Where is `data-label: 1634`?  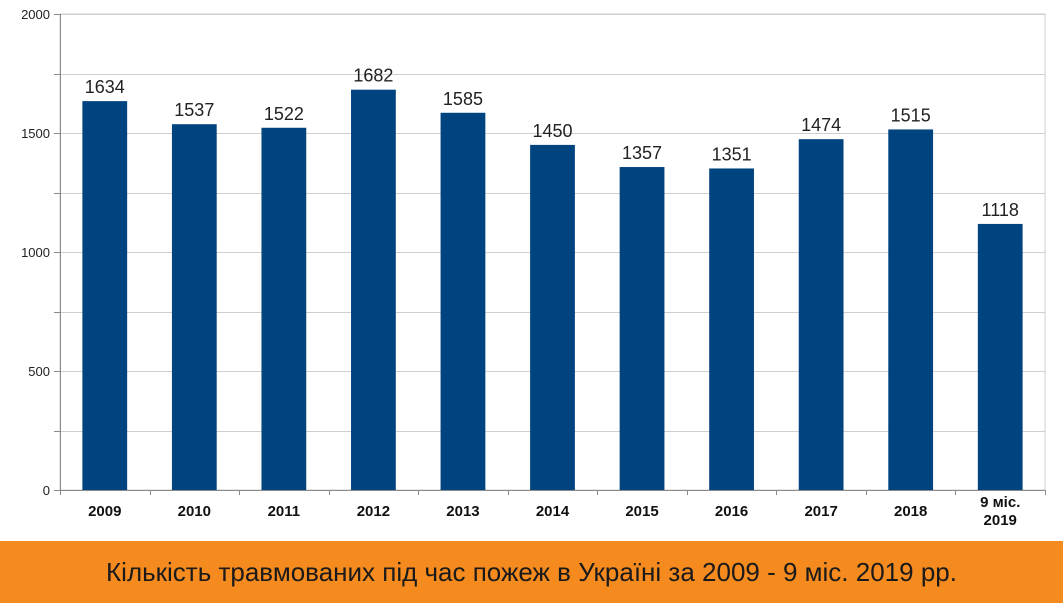
data-label: 1634 is located at coordinates (105, 87).